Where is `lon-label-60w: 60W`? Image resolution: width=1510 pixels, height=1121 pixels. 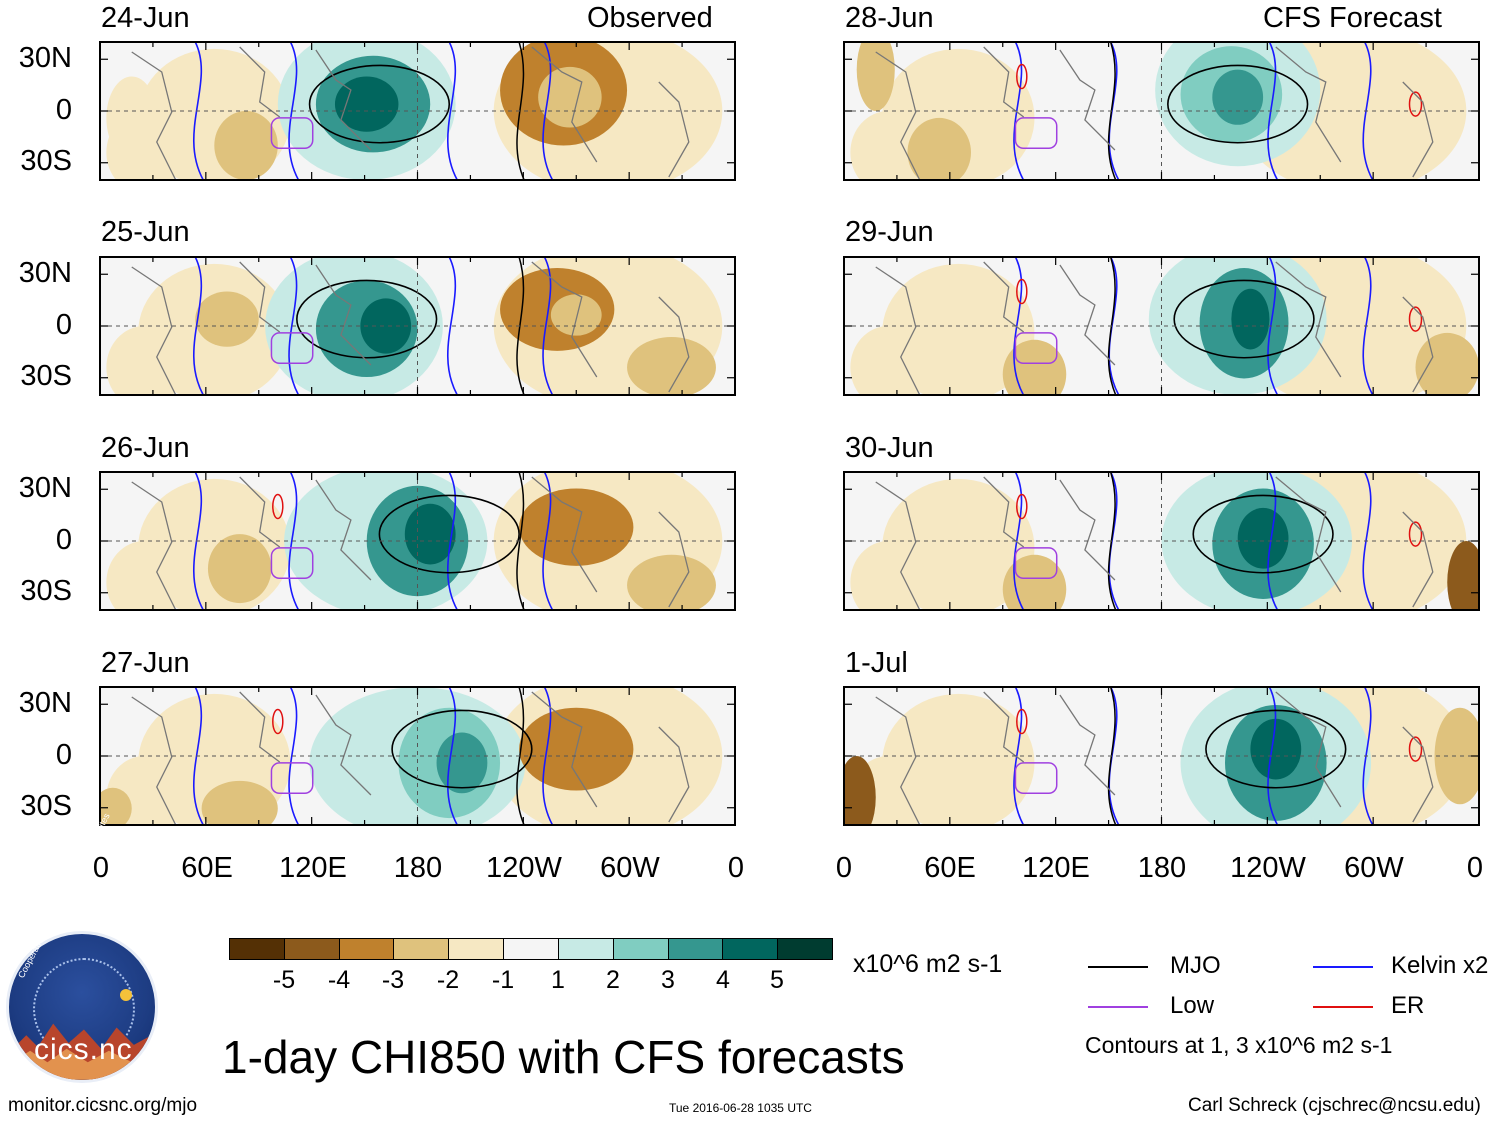
lon-label-60w: 60W is located at coordinates (1374, 868).